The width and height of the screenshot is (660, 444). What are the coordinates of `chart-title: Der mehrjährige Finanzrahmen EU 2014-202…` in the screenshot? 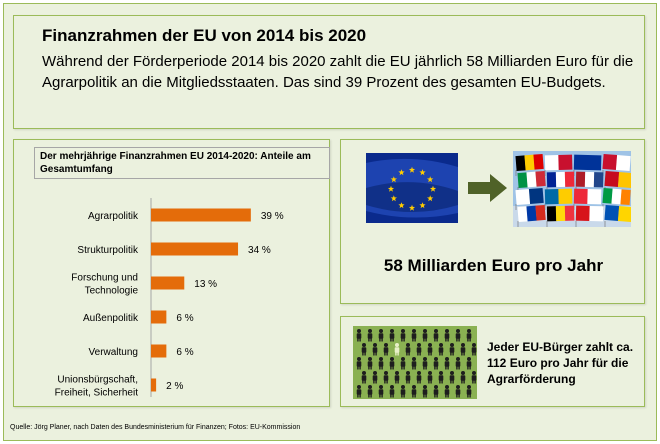 It's located at (182, 163).